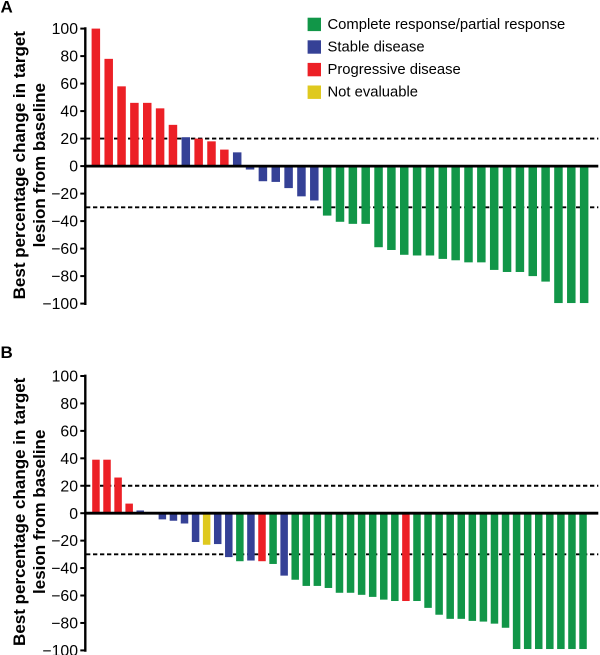 This screenshot has height=655, width=600. What do you see at coordinates (373, 93) in the screenshot?
I see `svg-text: Not evaluable` at bounding box center [373, 93].